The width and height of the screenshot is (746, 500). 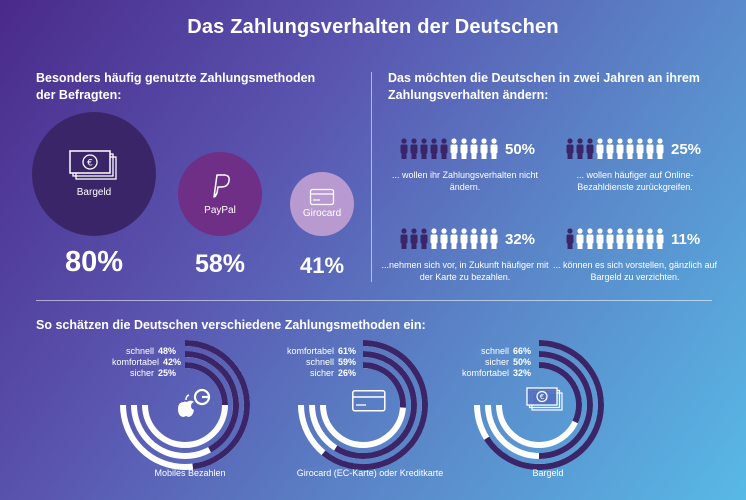 What do you see at coordinates (522, 351) in the screenshot?
I see `series-value: 66%` at bounding box center [522, 351].